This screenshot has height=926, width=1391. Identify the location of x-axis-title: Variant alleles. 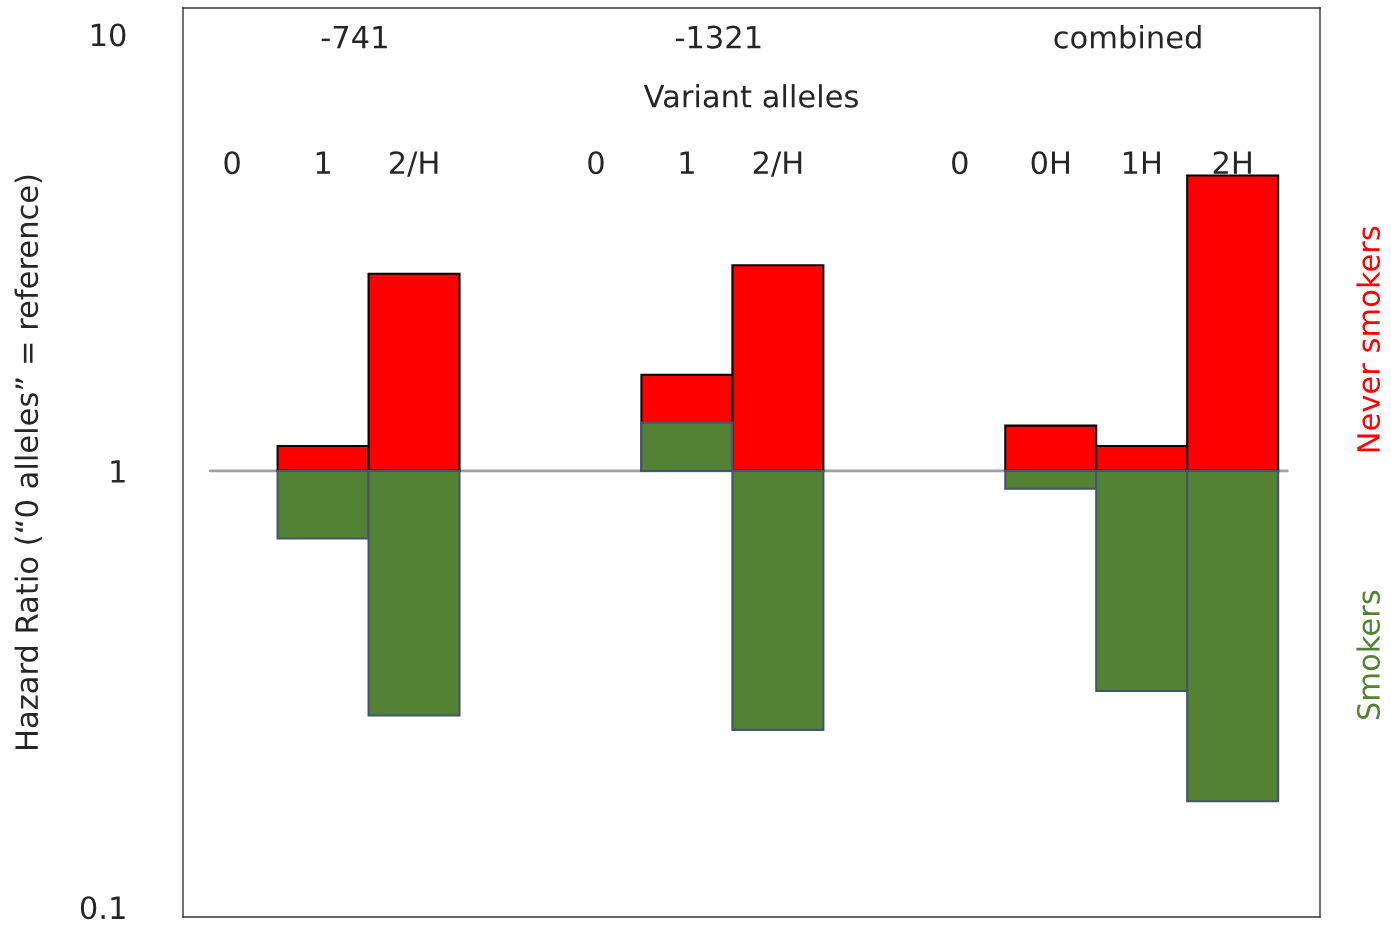
(750, 96).